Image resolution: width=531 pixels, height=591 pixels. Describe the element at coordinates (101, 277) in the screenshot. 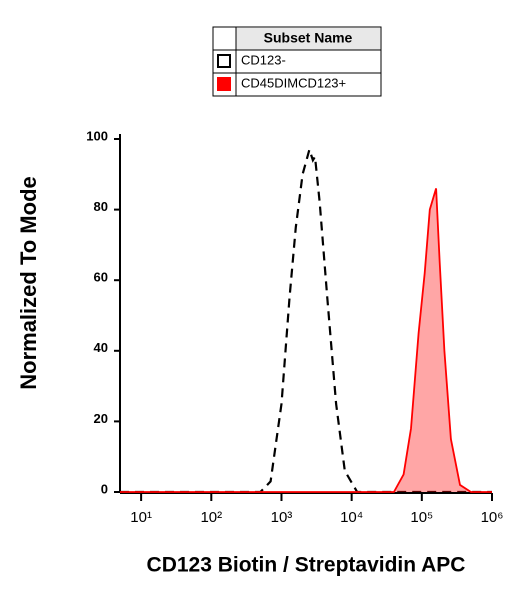

I see `y-tick-label: 60` at that location.